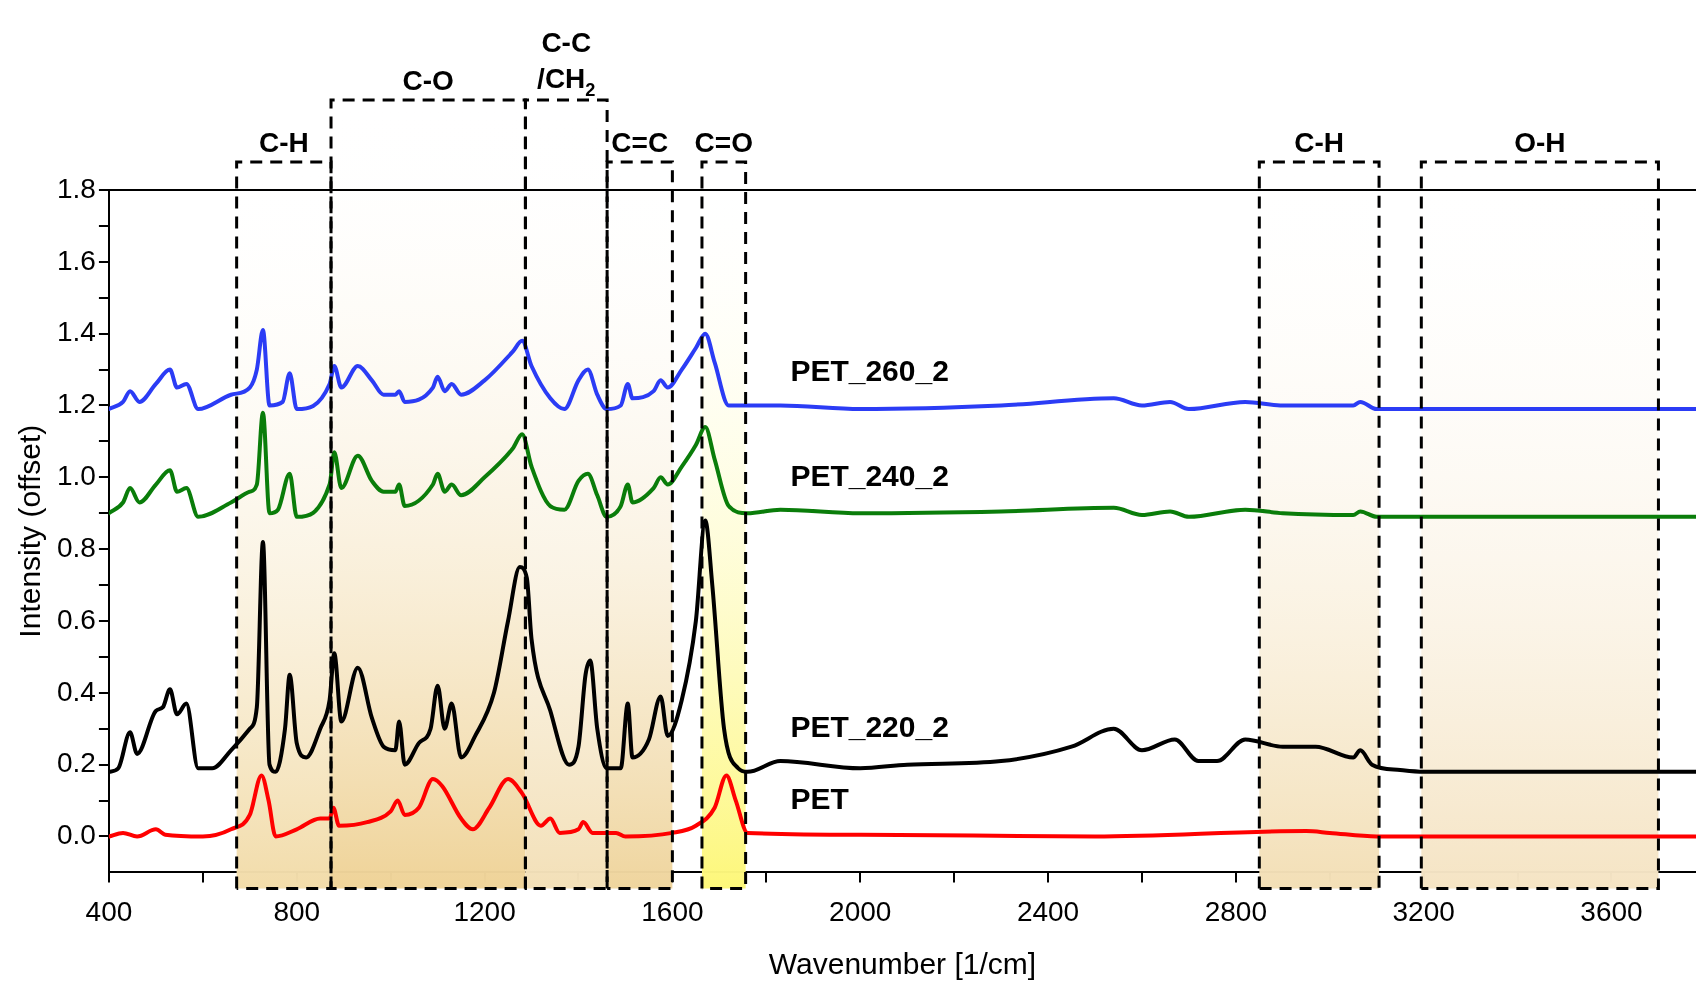 The image size is (1696, 998). Describe the element at coordinates (1235, 911) in the screenshot. I see `x-tick-label: 2800` at that location.